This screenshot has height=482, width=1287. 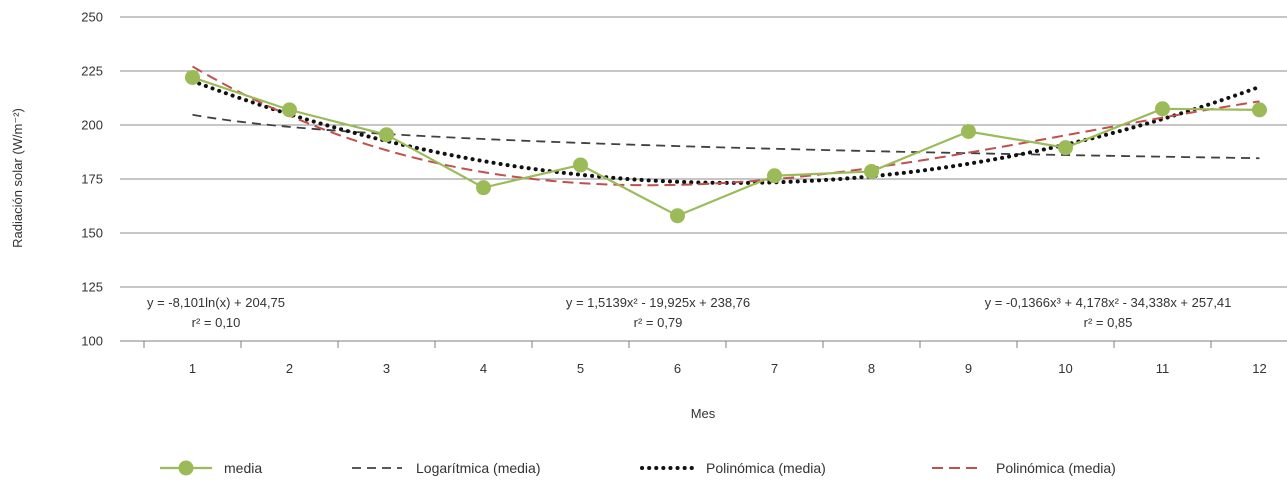 What do you see at coordinates (17, 178) in the screenshot?
I see `y-axis-label: Radiación solar (W/m⁻²)` at bounding box center [17, 178].